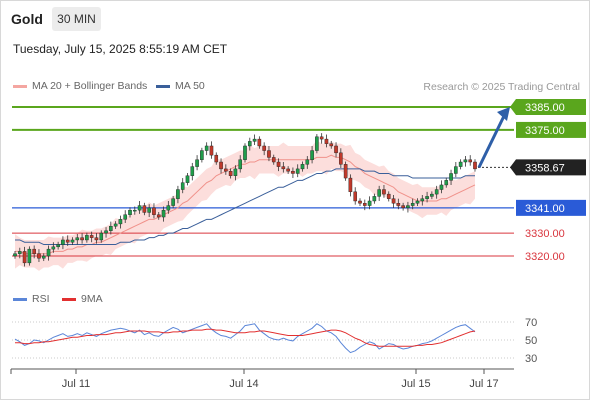 The image size is (590, 400). Describe the element at coordinates (295, 19) in the screenshot. I see `top-bar: Gold 30 MIN` at that location.